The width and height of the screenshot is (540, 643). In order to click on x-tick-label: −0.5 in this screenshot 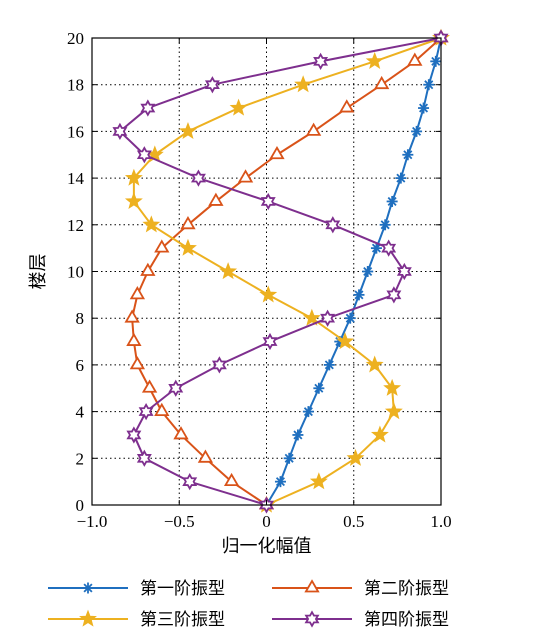, I will do `click(179, 521)`.